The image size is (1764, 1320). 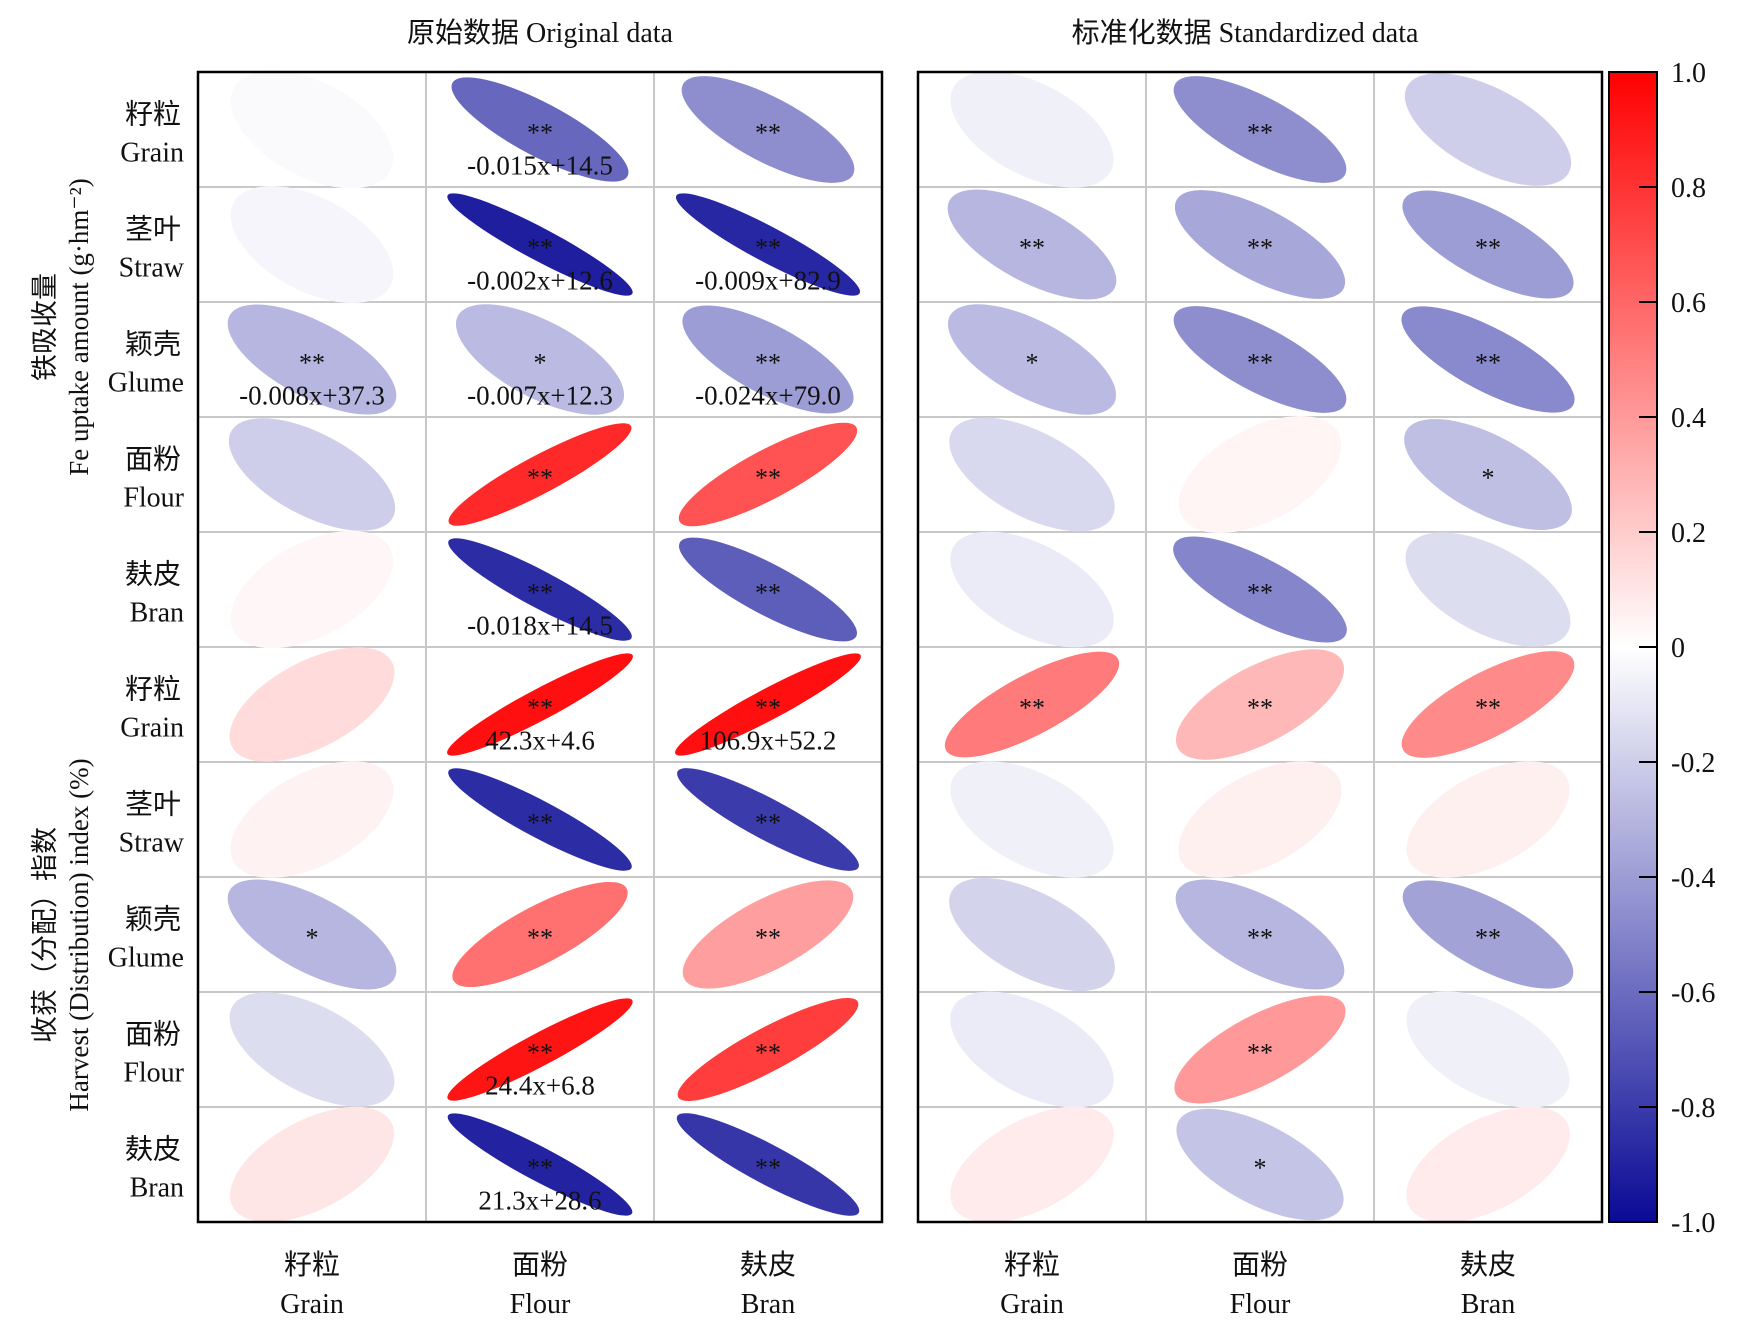 What do you see at coordinates (1688, 533) in the screenshot?
I see `colorbar-tick-label: 0.2` at bounding box center [1688, 533].